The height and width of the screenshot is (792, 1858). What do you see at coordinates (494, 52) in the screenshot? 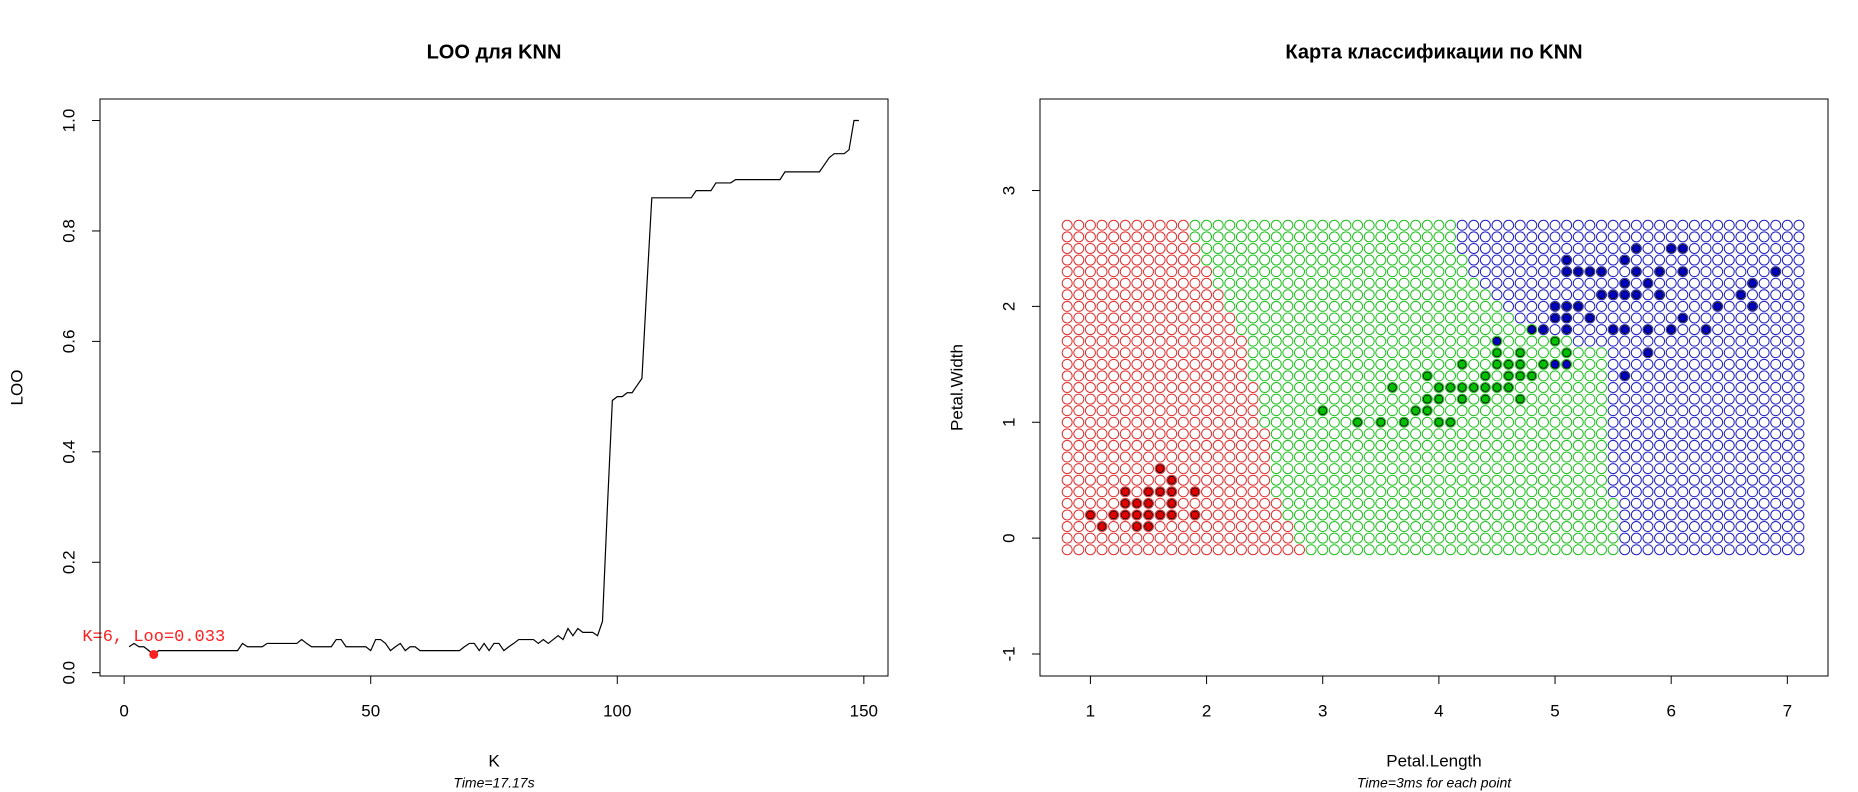
I see `chart-title: LOO для KNN` at bounding box center [494, 52].